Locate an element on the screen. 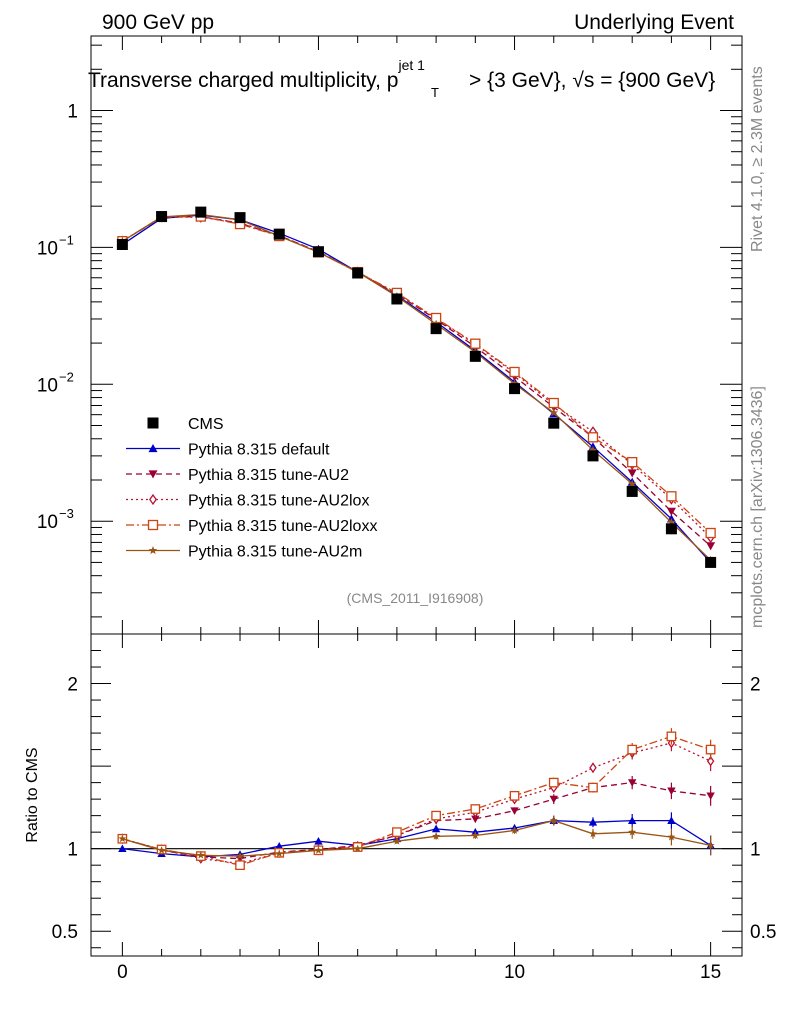 Image resolution: width=786 pixels, height=1024 pixels. analysis-id: (CMS_2011_I916908) is located at coordinates (415, 598).